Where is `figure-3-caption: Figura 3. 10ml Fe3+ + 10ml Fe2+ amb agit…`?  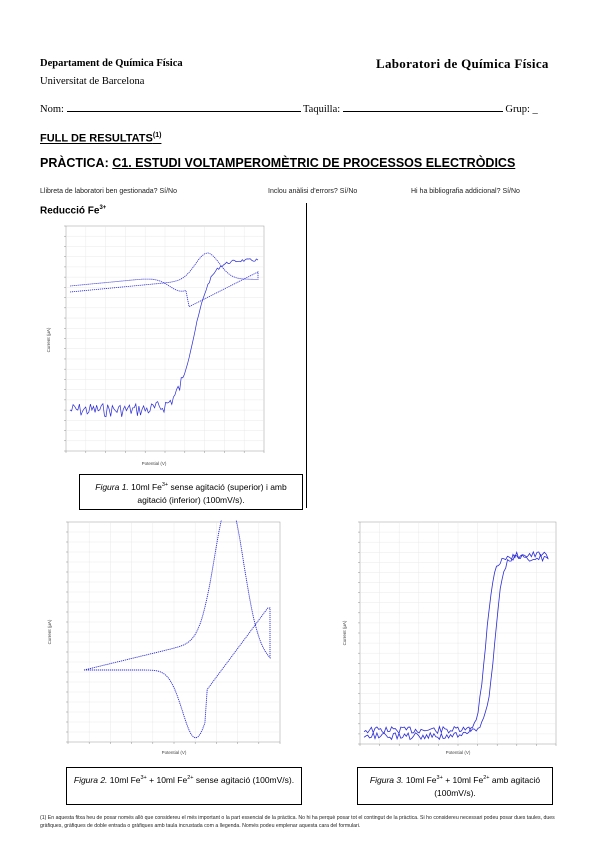
figure-3-caption: Figura 3. 10ml Fe3+ + 10ml Fe2+ amb agit… is located at coordinates (455, 786).